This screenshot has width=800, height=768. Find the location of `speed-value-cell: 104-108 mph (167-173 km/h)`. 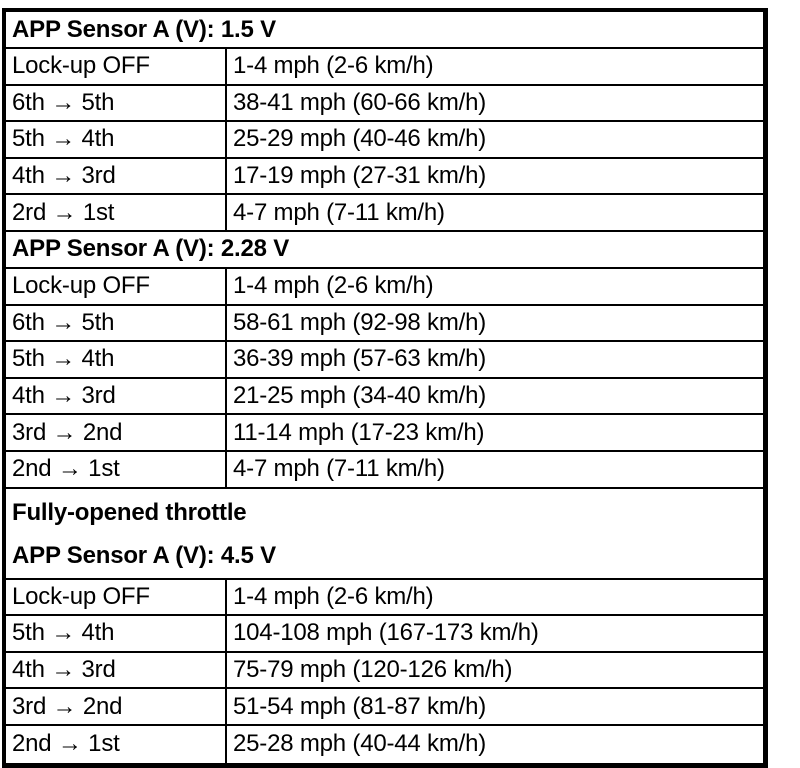

speed-value-cell: 104-108 mph (167-173 km/h) is located at coordinates (386, 633).